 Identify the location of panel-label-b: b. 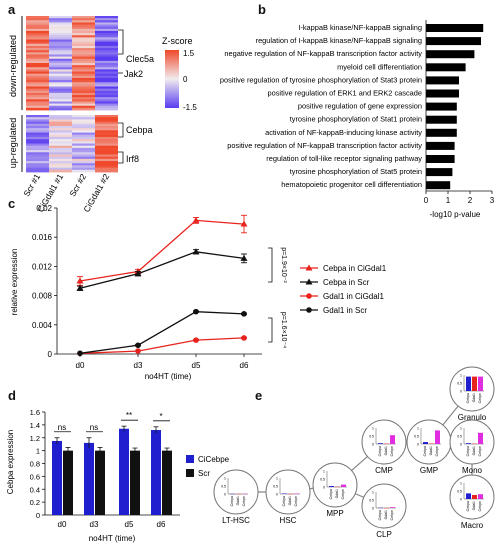
(262, 9).